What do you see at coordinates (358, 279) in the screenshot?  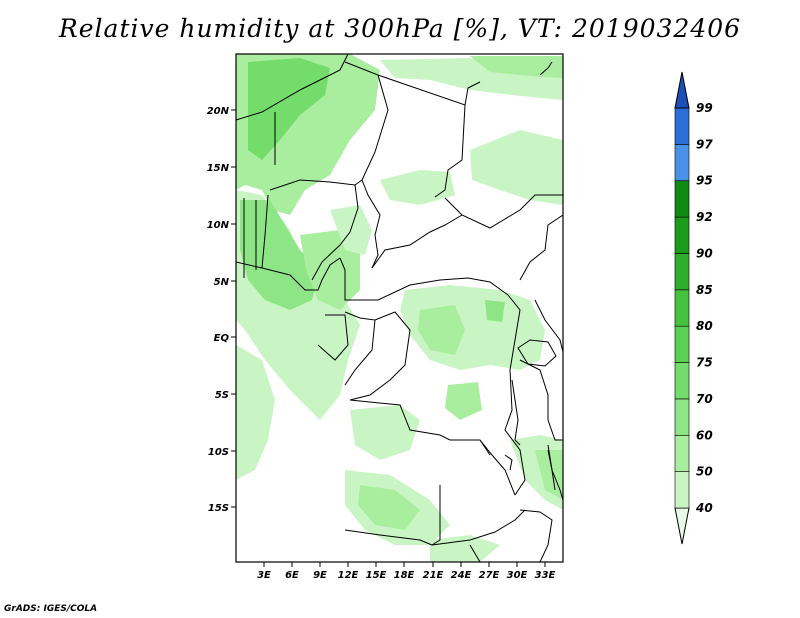 I see `border-cameroon` at bounding box center [358, 279].